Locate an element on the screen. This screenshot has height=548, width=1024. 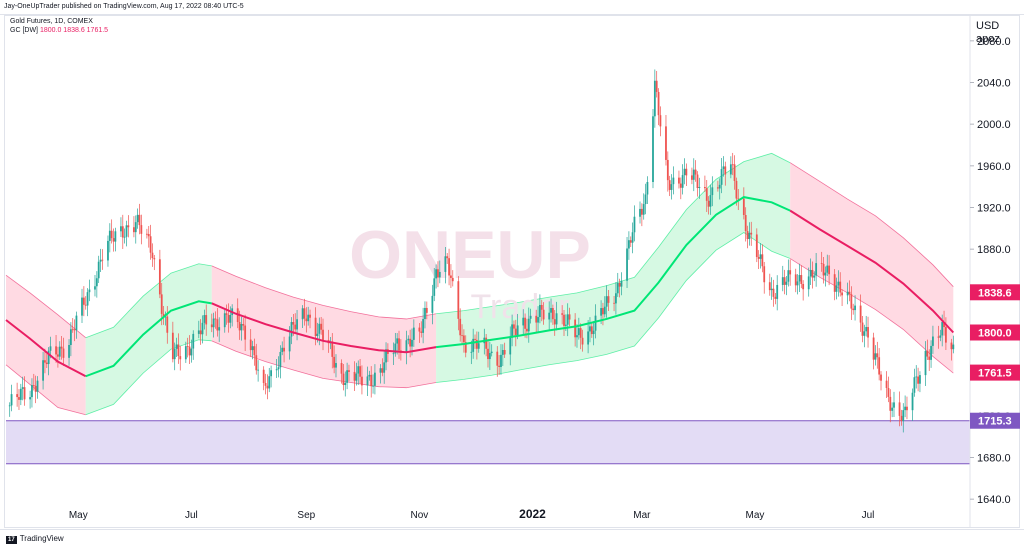
y-tick-label: 1640.0 is located at coordinates (994, 500).